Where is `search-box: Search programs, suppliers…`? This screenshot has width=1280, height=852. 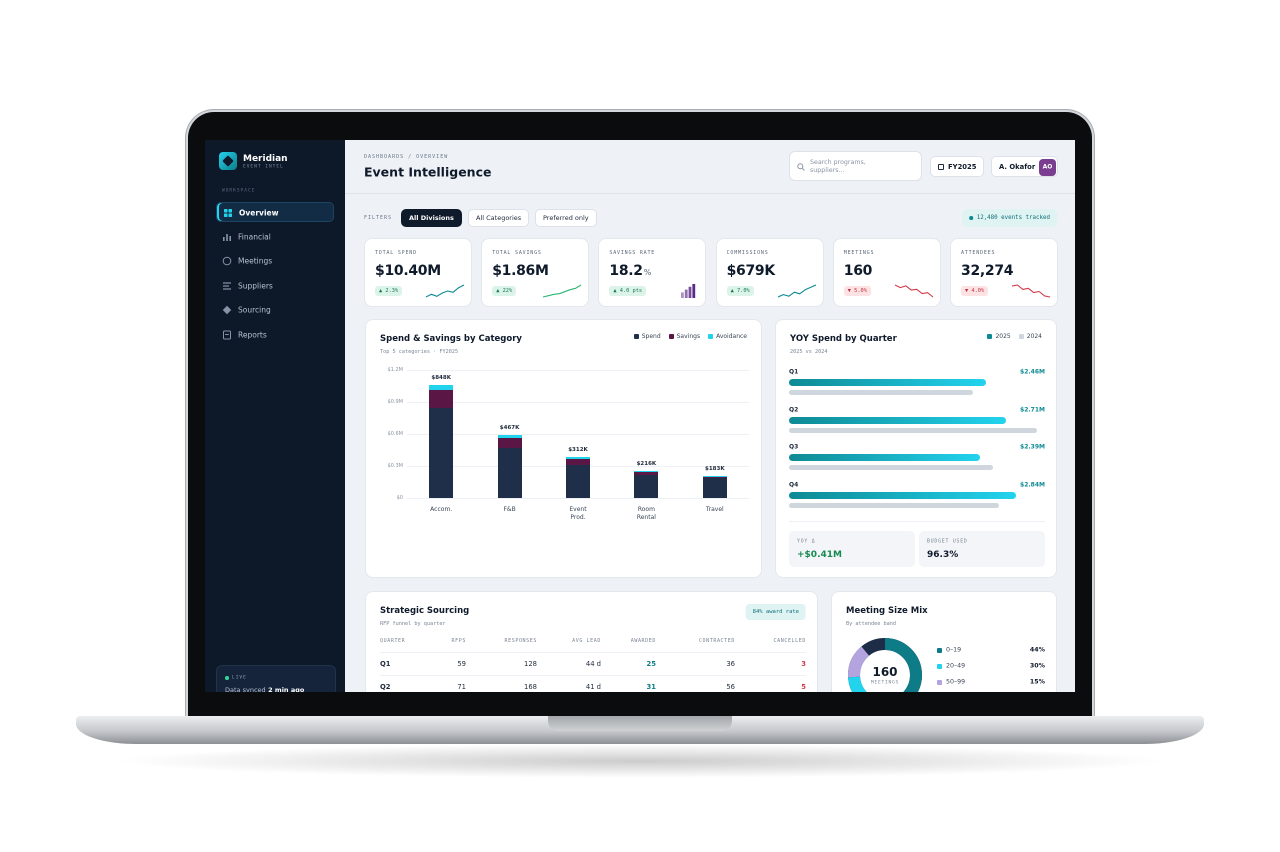
search-box: Search programs, suppliers… is located at coordinates (855, 166).